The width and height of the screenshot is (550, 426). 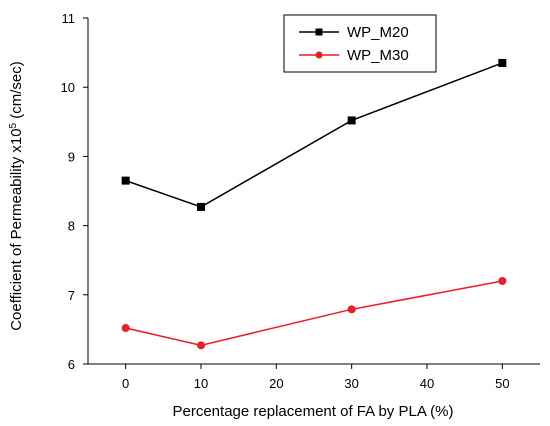 What do you see at coordinates (427, 383) in the screenshot?
I see `x-tick-label: 40` at bounding box center [427, 383].